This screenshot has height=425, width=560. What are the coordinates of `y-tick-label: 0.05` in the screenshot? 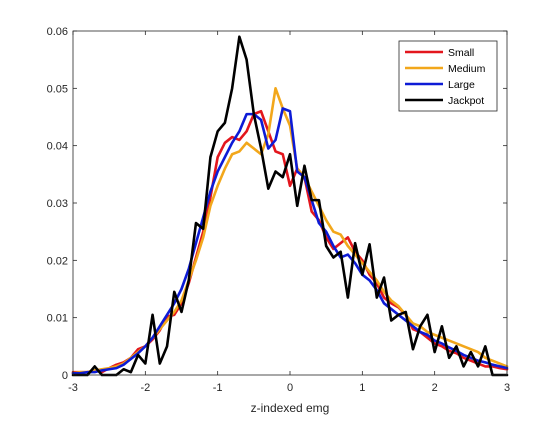 It's located at (57, 89).